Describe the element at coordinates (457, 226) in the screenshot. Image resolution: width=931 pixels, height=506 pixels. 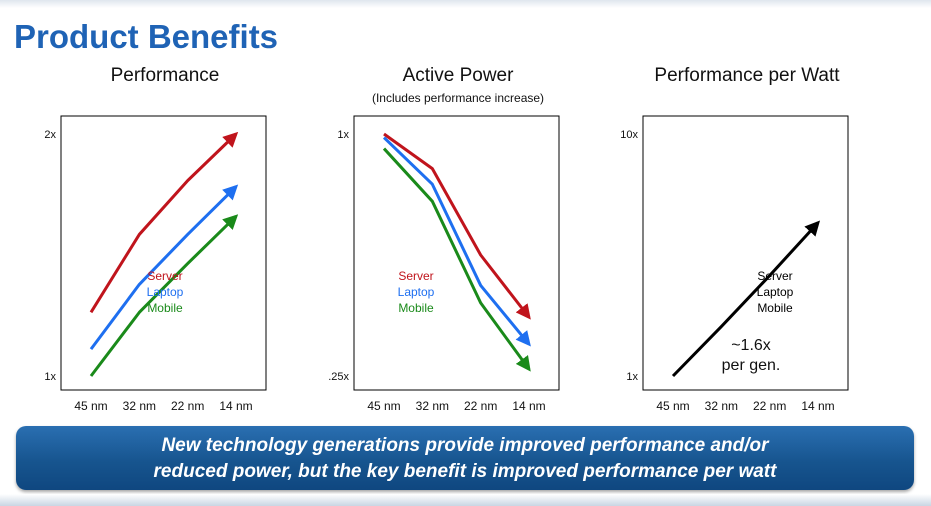
I see `active-power-series-line-server` at that location.